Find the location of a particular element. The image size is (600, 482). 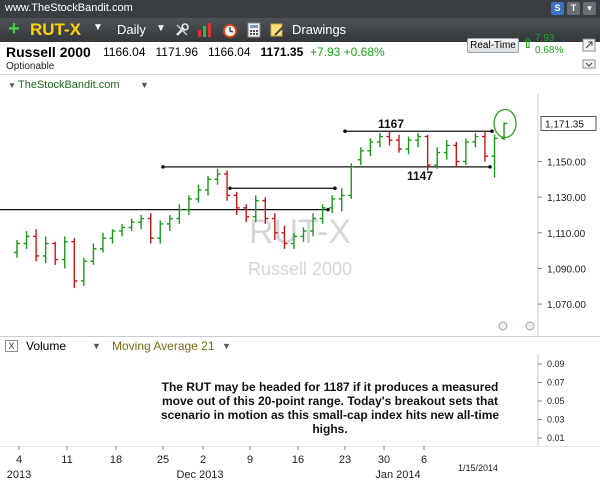

volume-label: Volume is located at coordinates (46, 346).